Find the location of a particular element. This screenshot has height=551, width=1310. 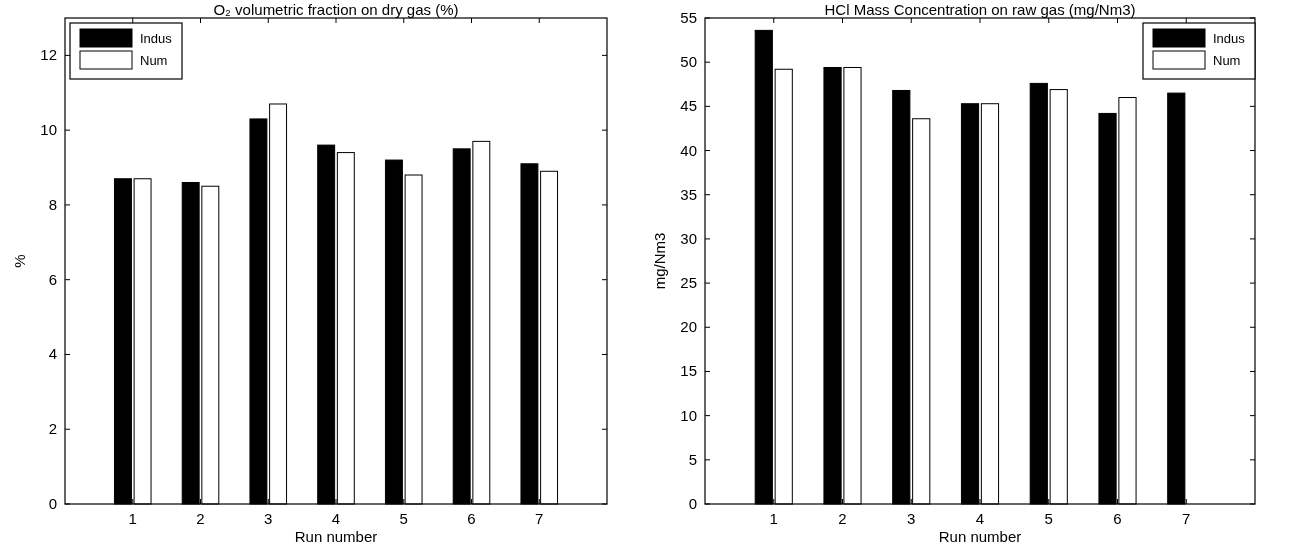

y-tick-label: 40 is located at coordinates (688, 150).